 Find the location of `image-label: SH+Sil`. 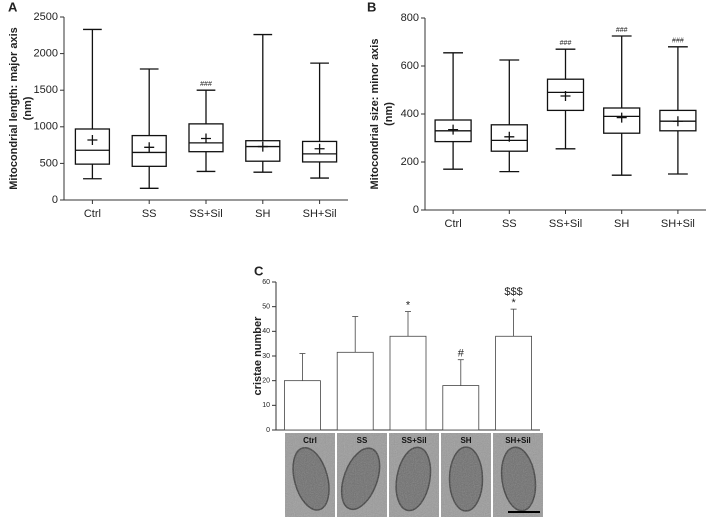

image-label: SH+Sil is located at coordinates (518, 440).